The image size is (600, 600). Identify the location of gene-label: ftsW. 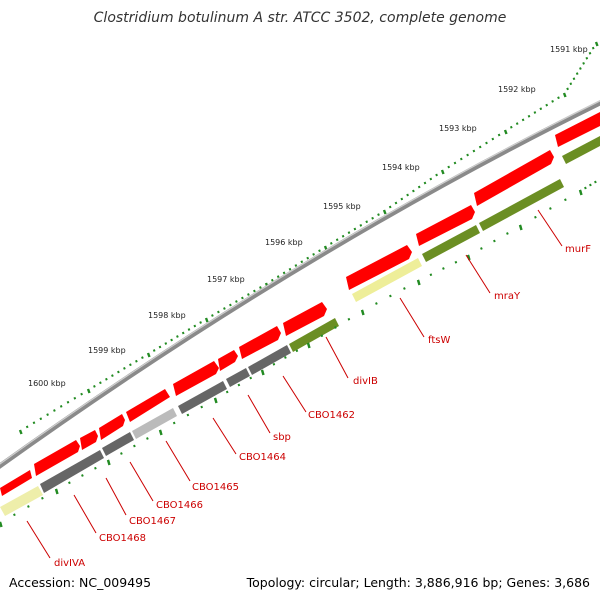
(439, 340).